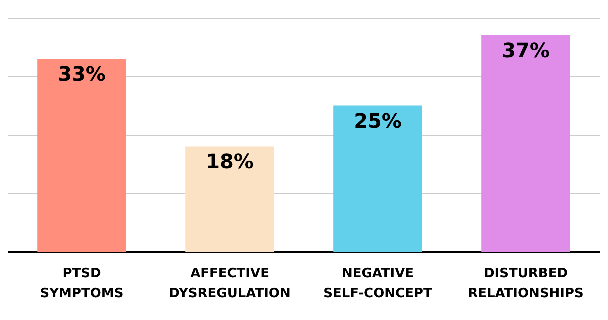 This screenshot has width=608, height=320. What do you see at coordinates (230, 284) in the screenshot?
I see `x-tick-label: AFFECTIVE DYSREGULATION` at bounding box center [230, 284].